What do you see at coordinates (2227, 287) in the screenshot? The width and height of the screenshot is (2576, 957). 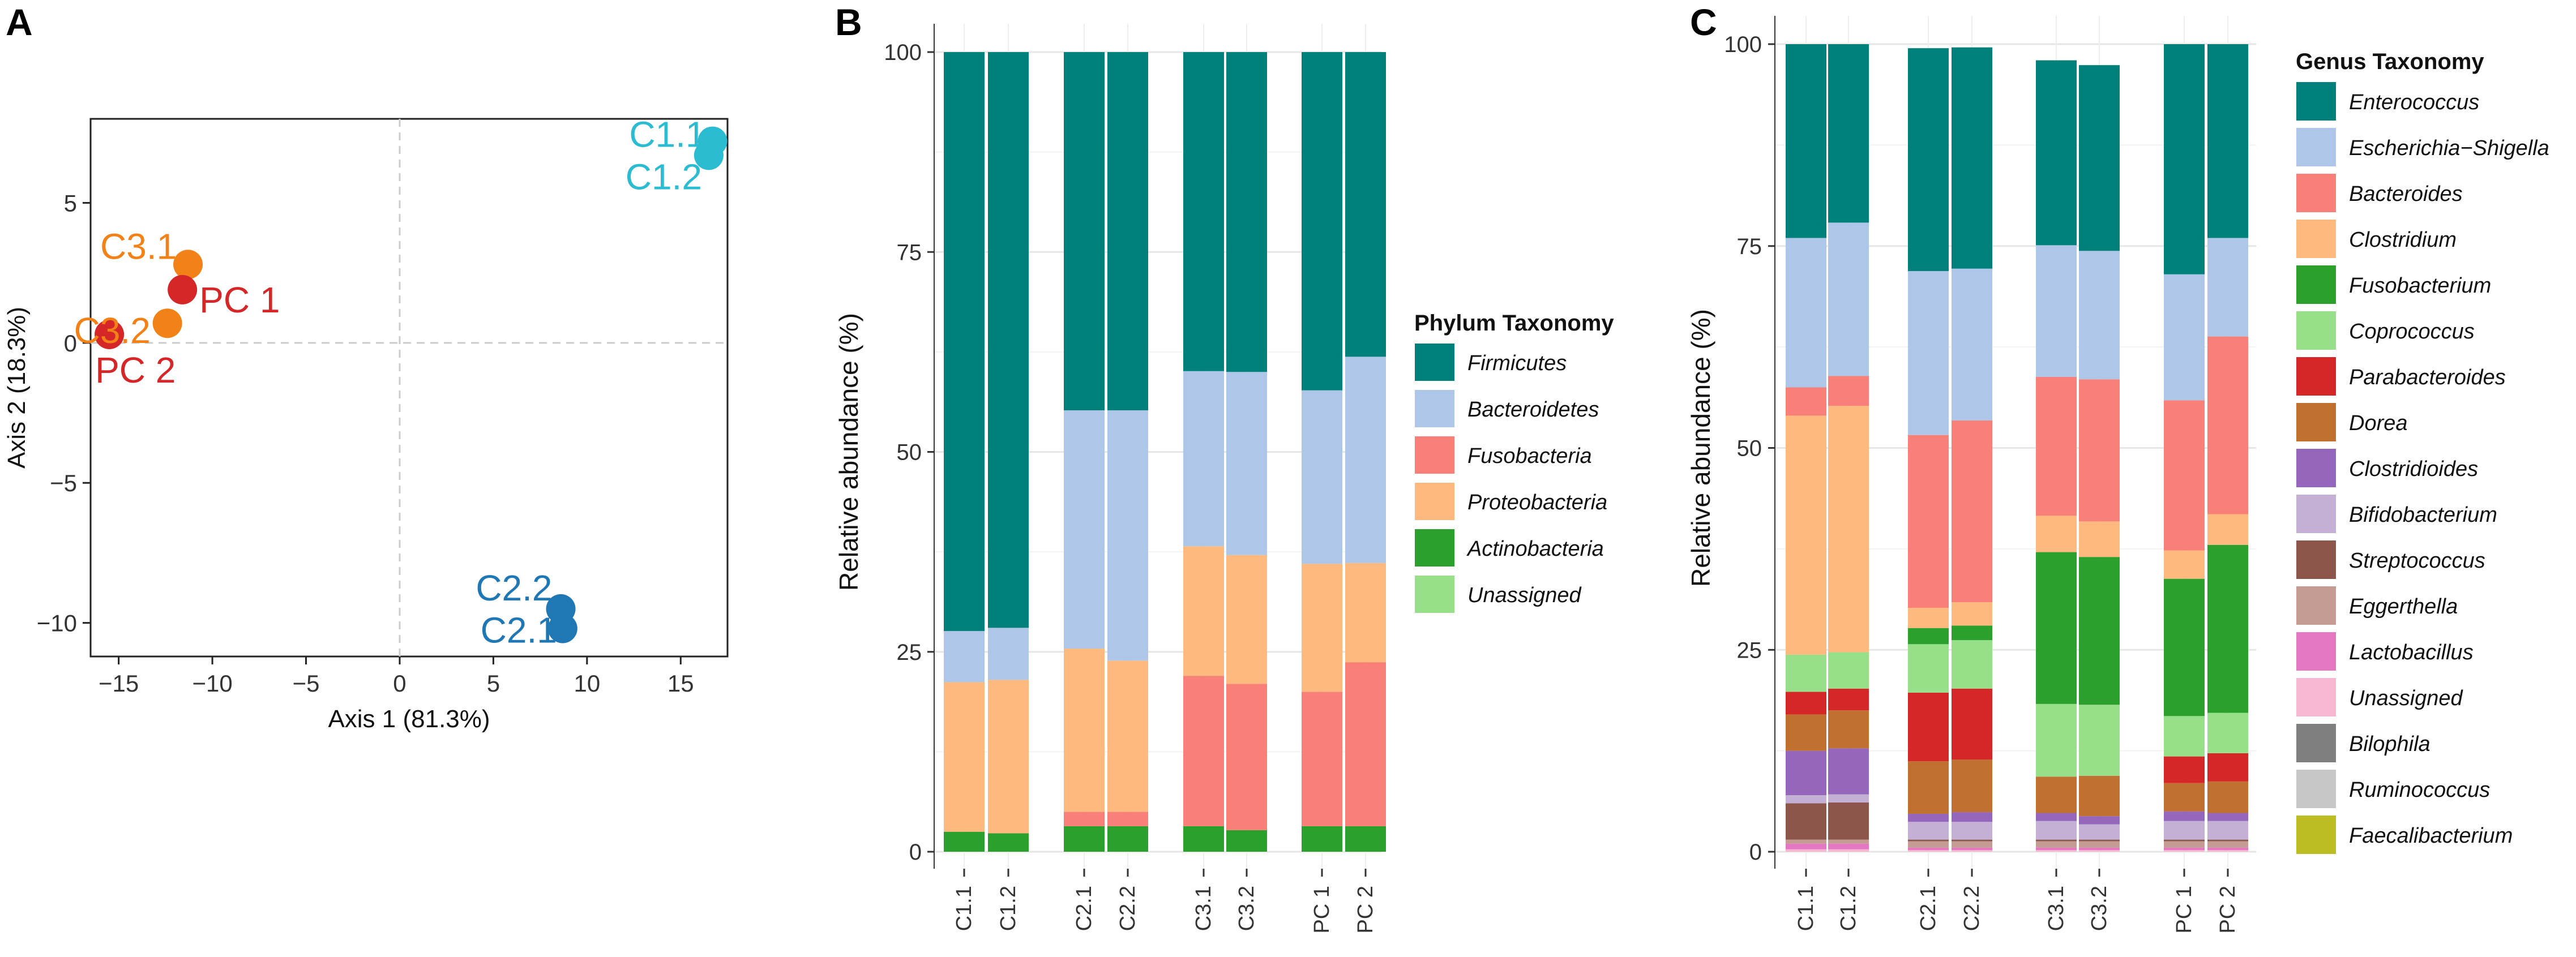 I see `bar-segment-pc-2-escherichia-shigella` at bounding box center [2227, 287].